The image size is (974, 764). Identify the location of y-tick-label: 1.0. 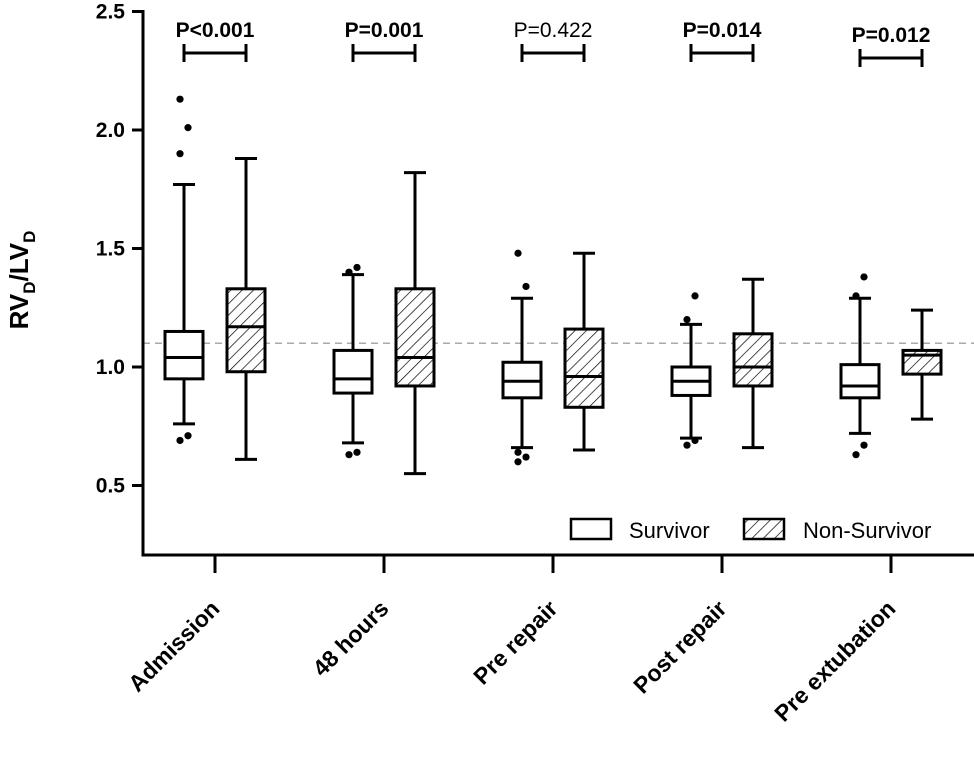
(110, 367).